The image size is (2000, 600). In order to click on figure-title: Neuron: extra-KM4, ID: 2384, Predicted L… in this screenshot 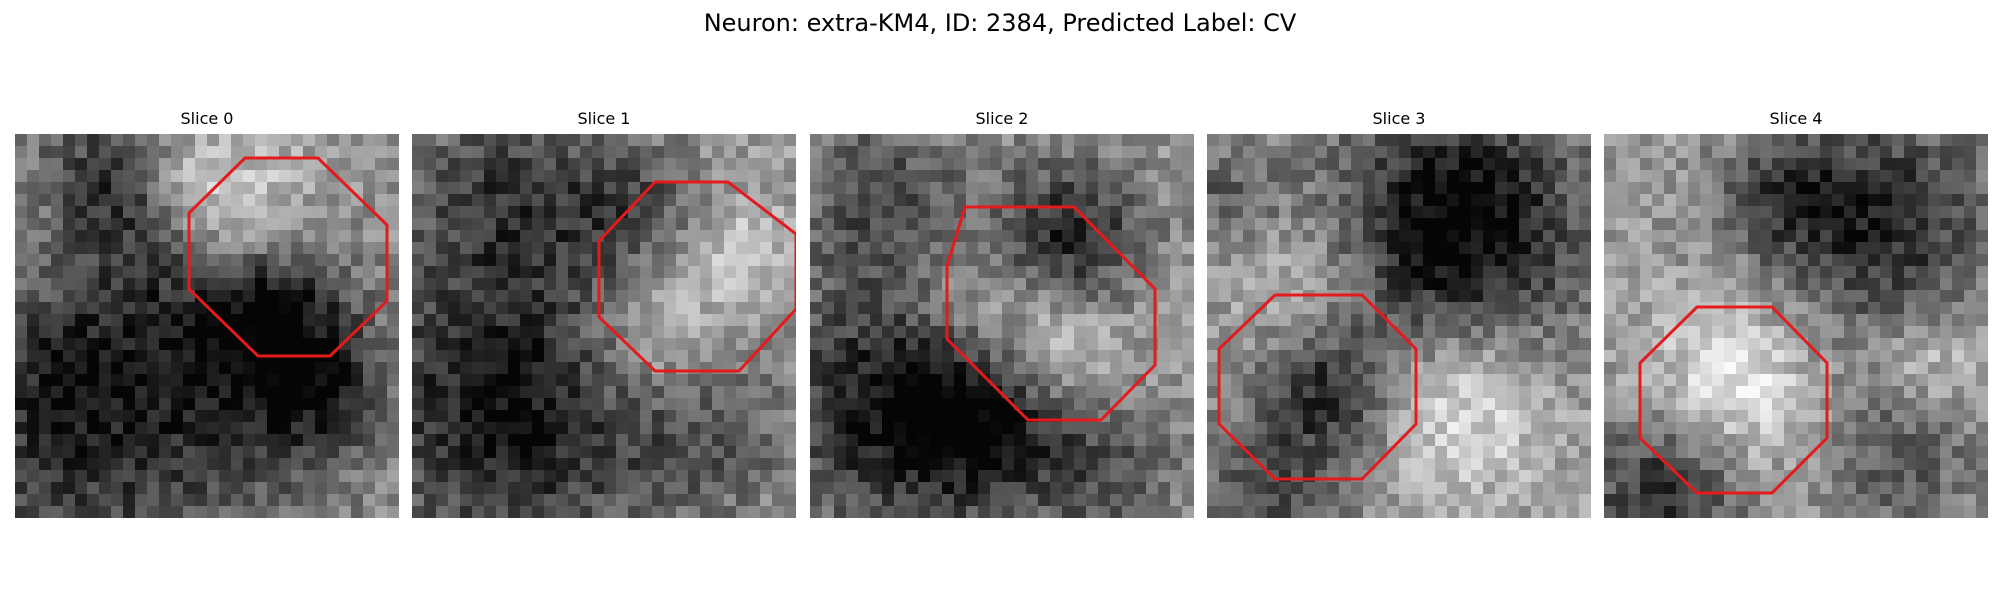, I will do `click(1000, 23)`.